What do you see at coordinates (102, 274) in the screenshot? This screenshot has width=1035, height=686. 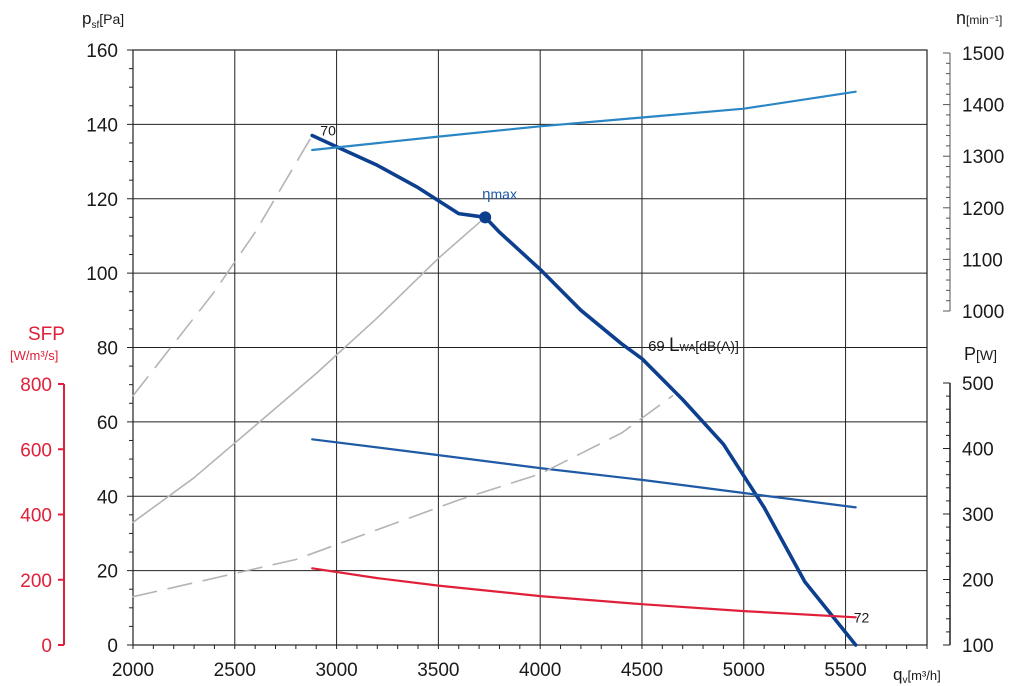 I see `tick-label-pressure: 100` at bounding box center [102, 274].